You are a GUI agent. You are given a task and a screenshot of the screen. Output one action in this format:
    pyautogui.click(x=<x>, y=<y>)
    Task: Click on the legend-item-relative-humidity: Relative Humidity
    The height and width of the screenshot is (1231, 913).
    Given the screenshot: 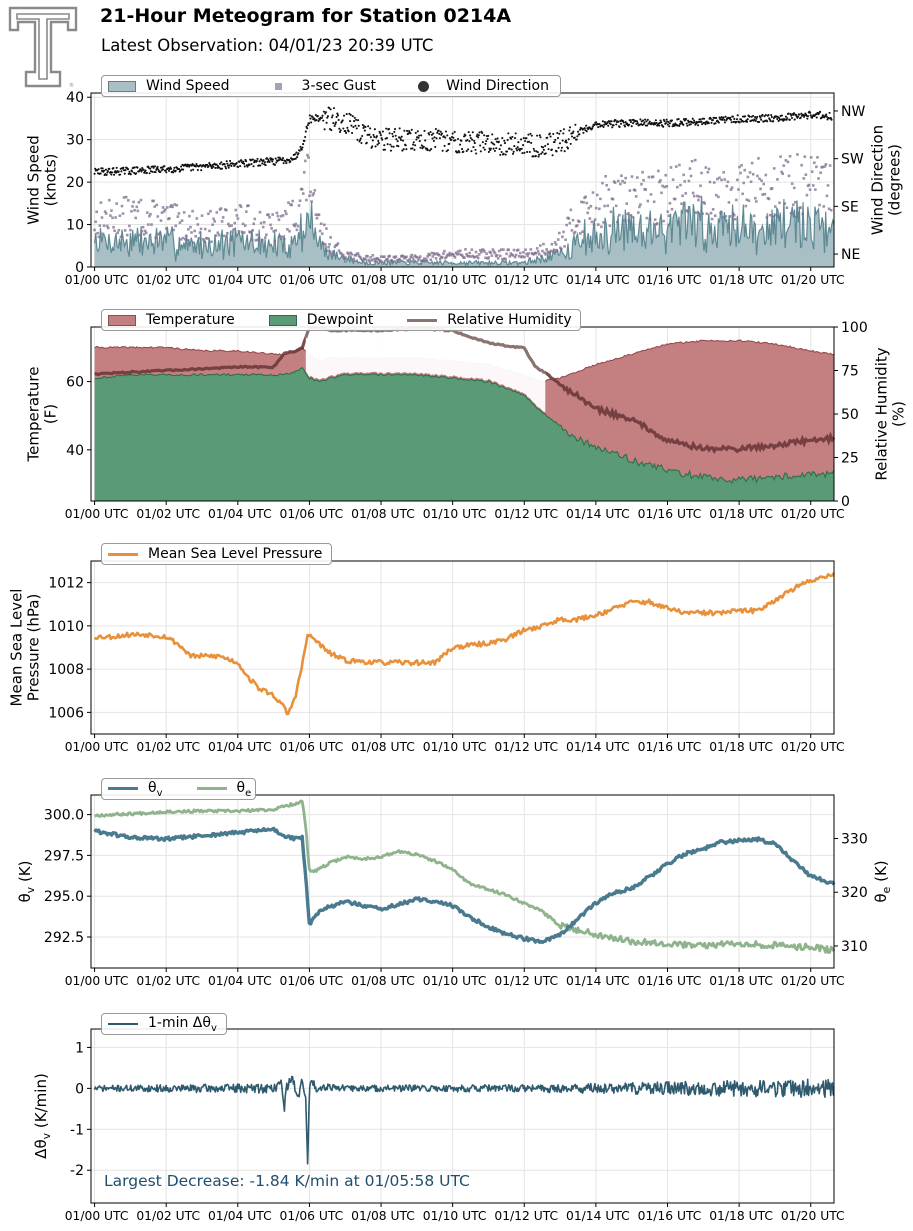 What is the action you would take?
    pyautogui.click(x=489, y=320)
    